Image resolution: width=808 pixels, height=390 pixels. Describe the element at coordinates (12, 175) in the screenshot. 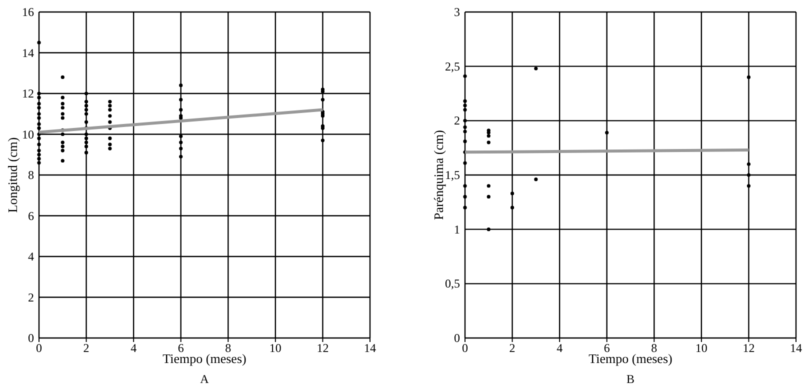

I see `y-axis-title: Longitud (cm)` at that location.